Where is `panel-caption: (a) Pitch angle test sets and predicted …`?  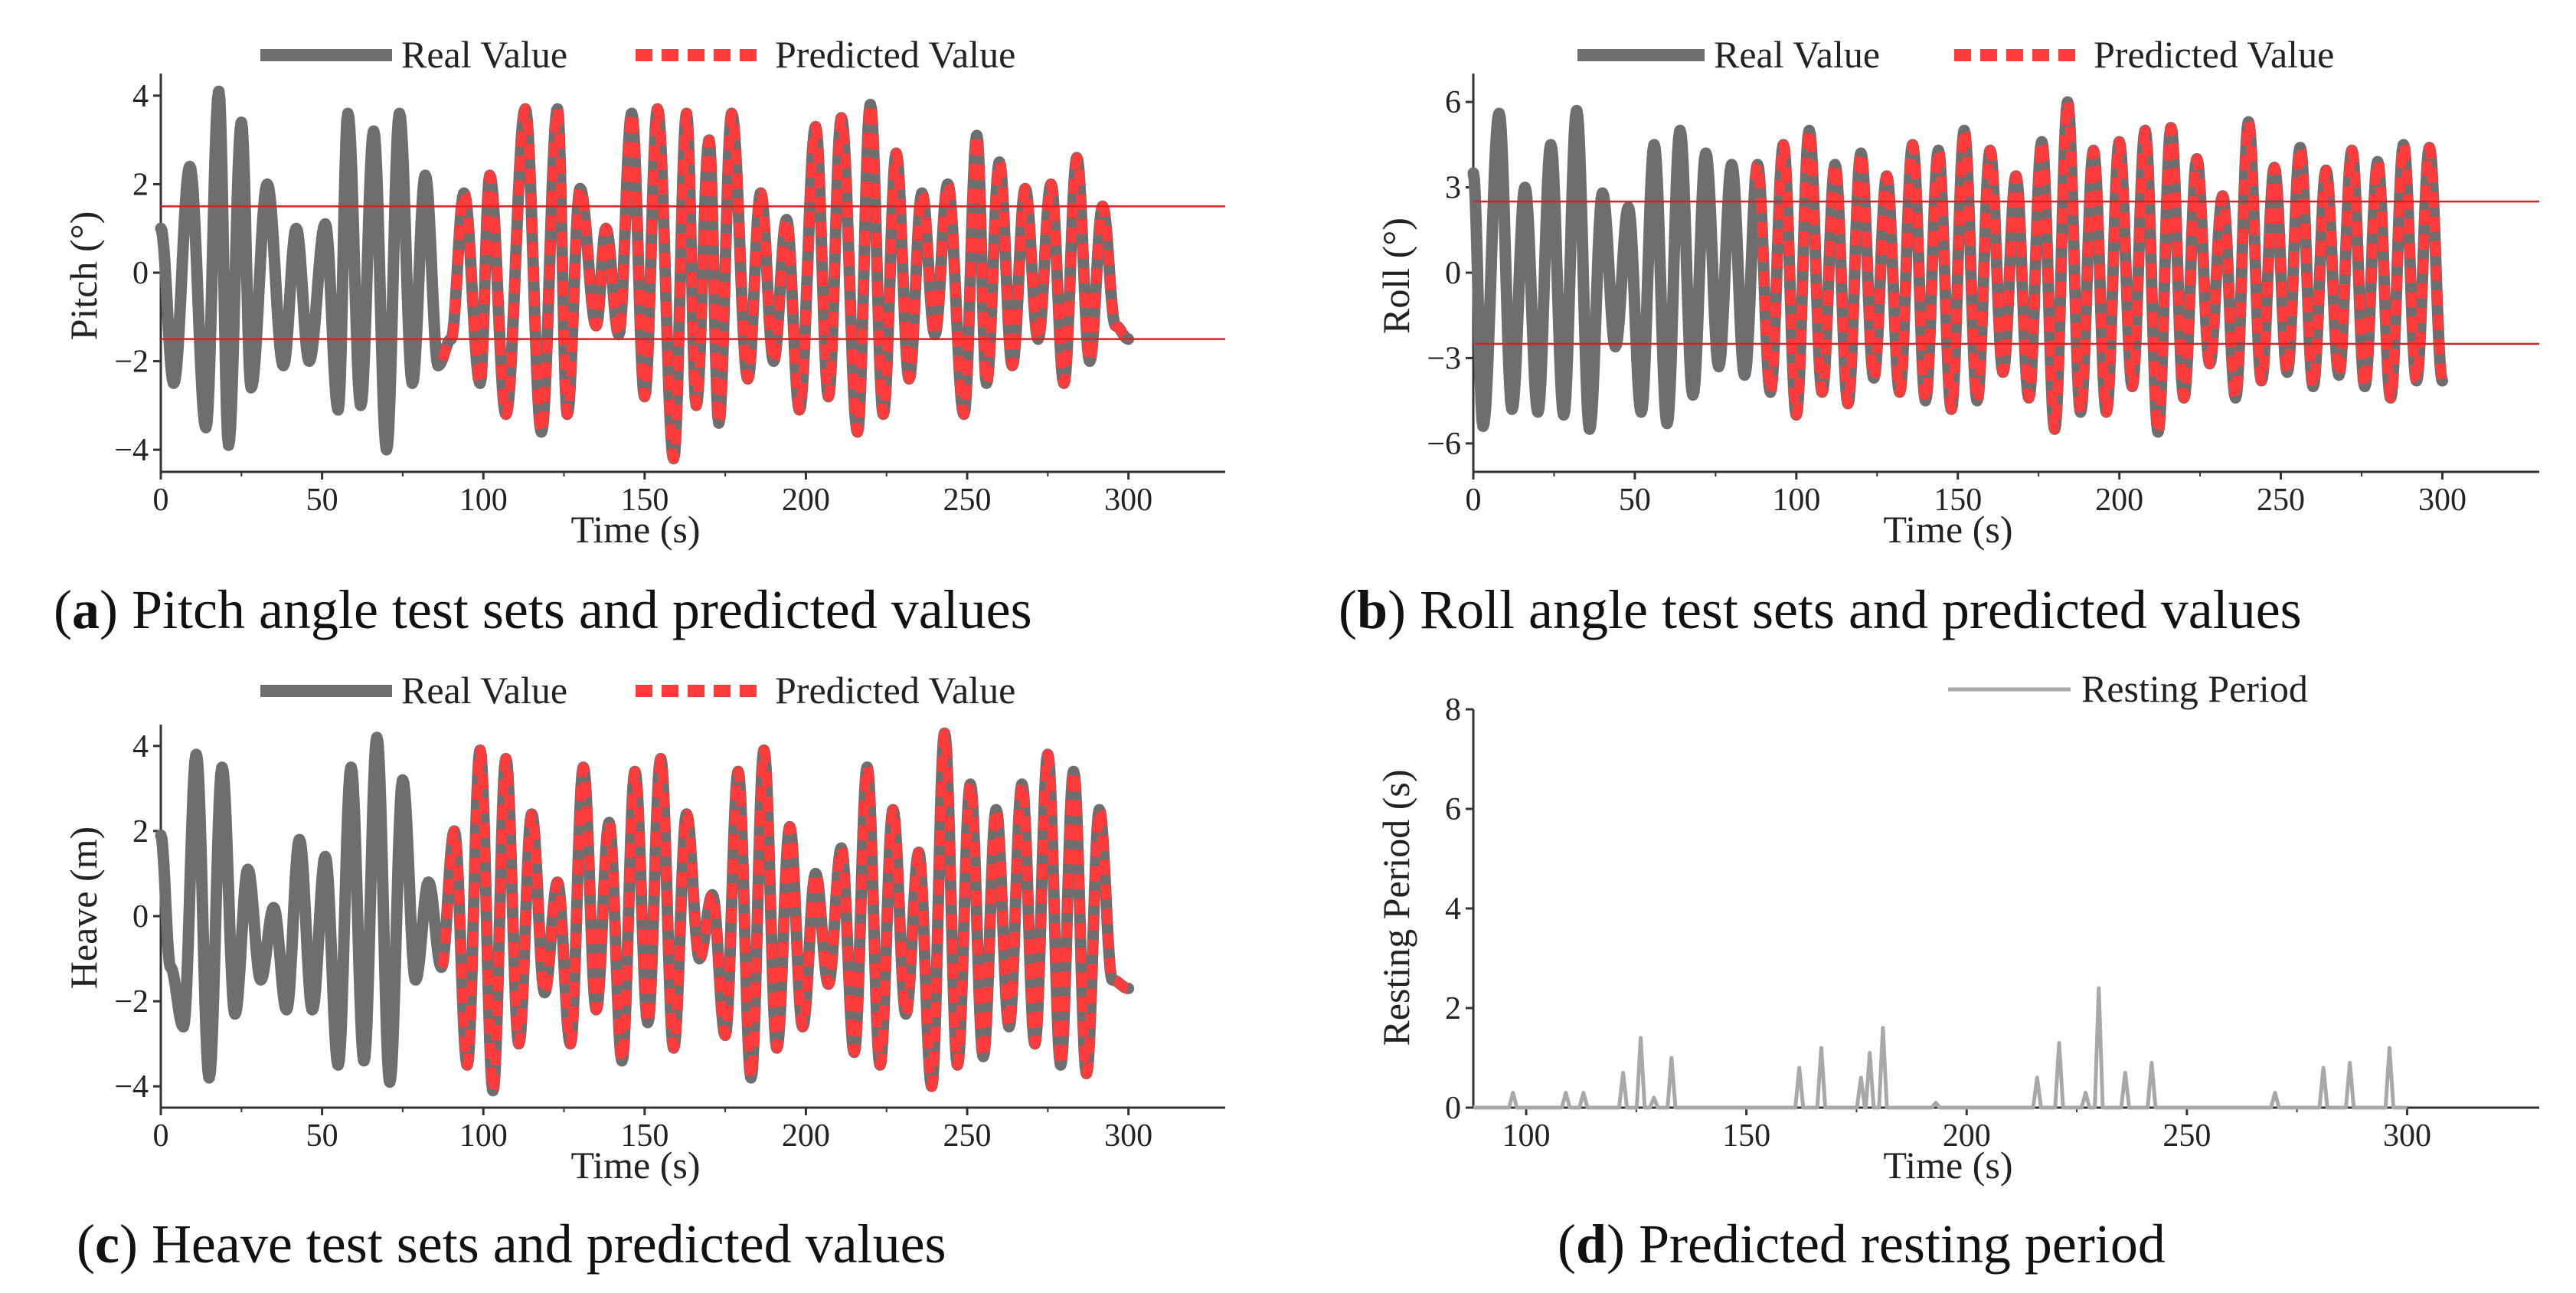 panel-caption: (a) Pitch angle test sets and predicted … is located at coordinates (543, 609).